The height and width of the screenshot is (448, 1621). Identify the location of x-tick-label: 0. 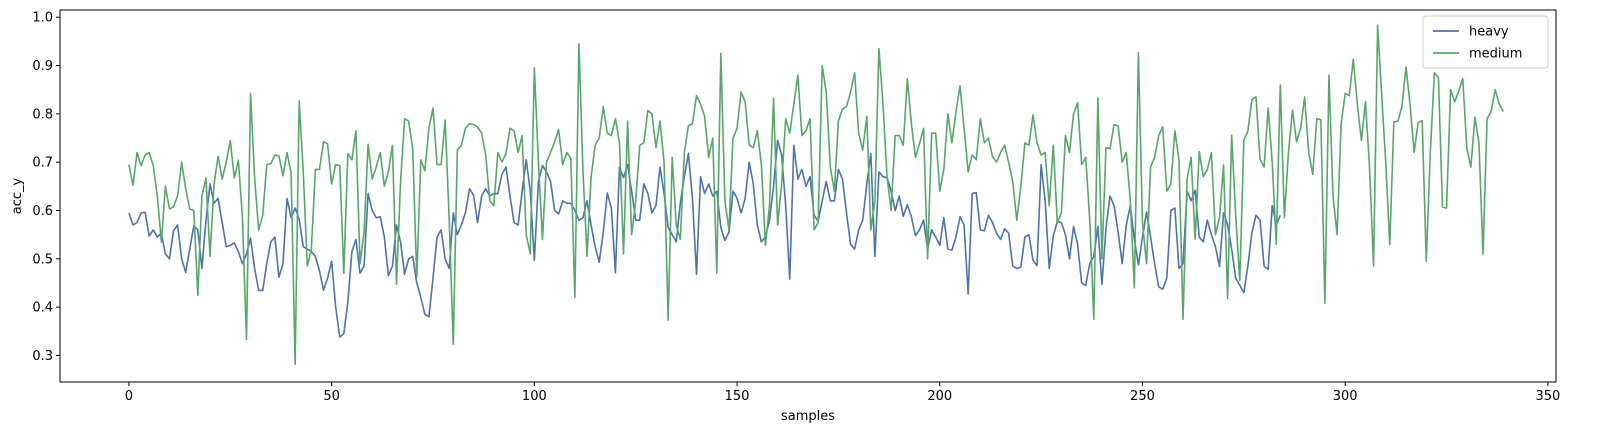
(129, 396).